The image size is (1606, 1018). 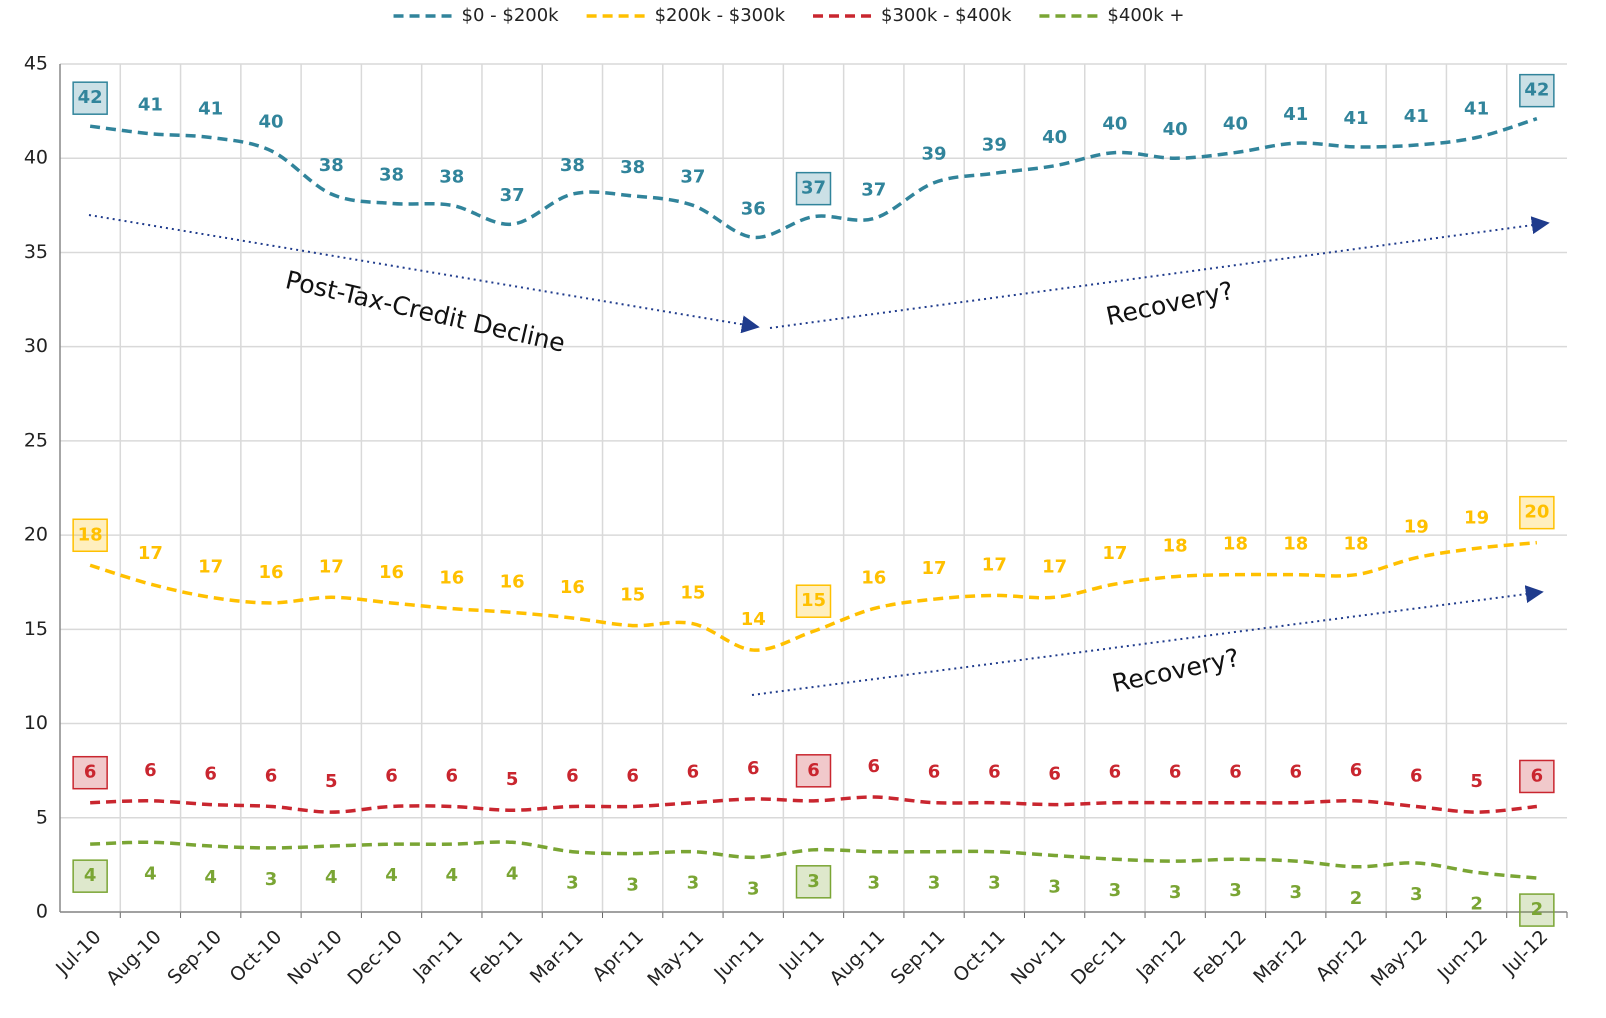 I want to click on y-tick-label: 0, so click(x=42, y=912).